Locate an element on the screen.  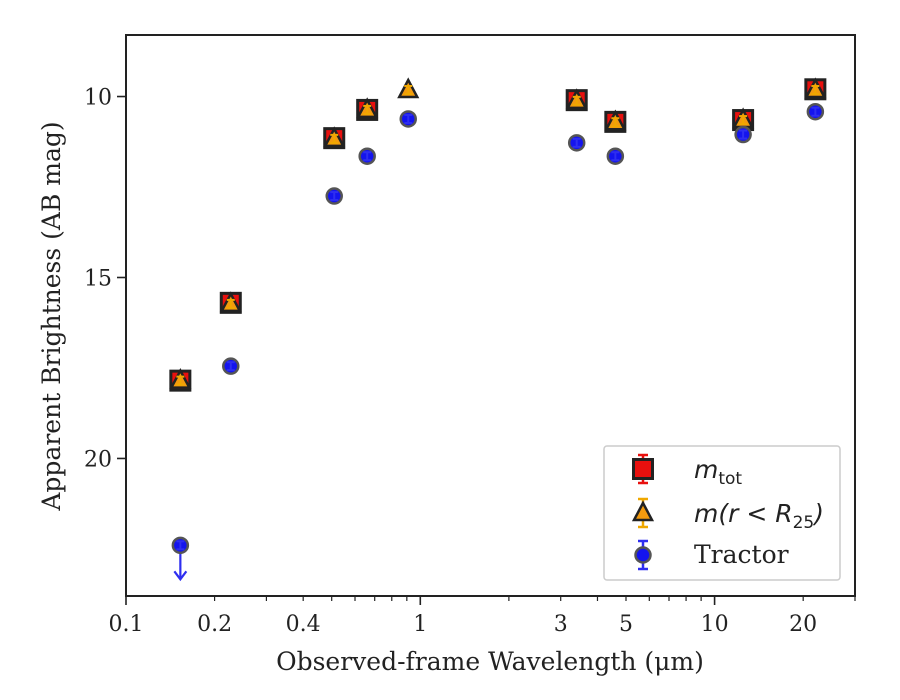
y-tick-label: 15 is located at coordinates (98, 278).